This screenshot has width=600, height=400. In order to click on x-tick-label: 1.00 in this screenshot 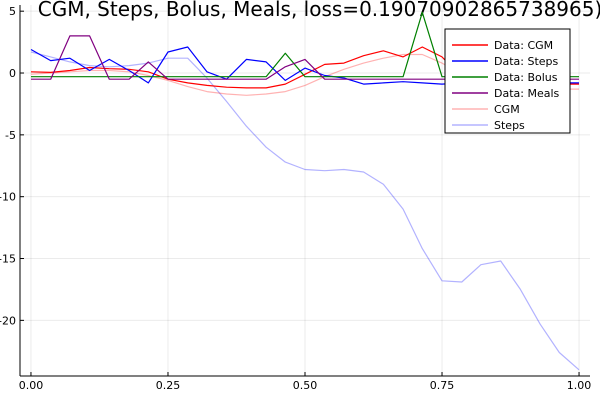, I will do `click(579, 385)`.